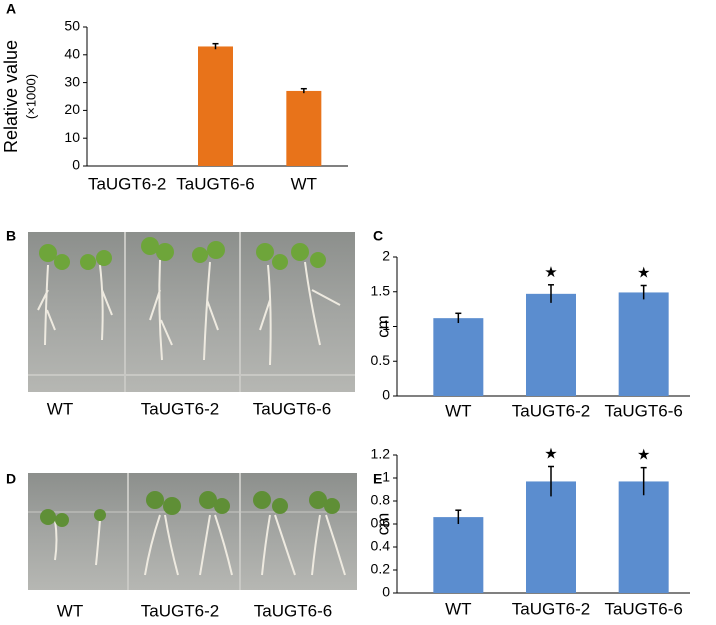 This screenshot has width=716, height=625. I want to click on y-axis-label: Relative value, so click(11, 96).